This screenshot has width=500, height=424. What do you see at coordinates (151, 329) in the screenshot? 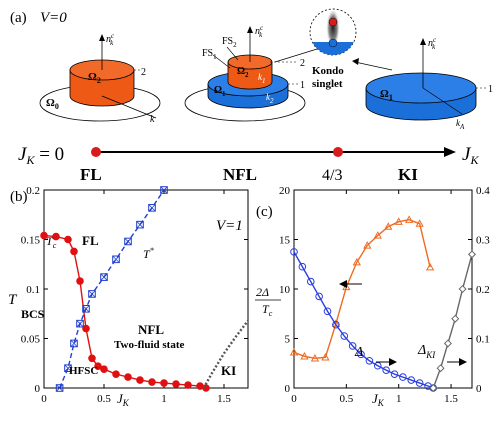
I see `region-nfl-label: NFL` at bounding box center [151, 329].